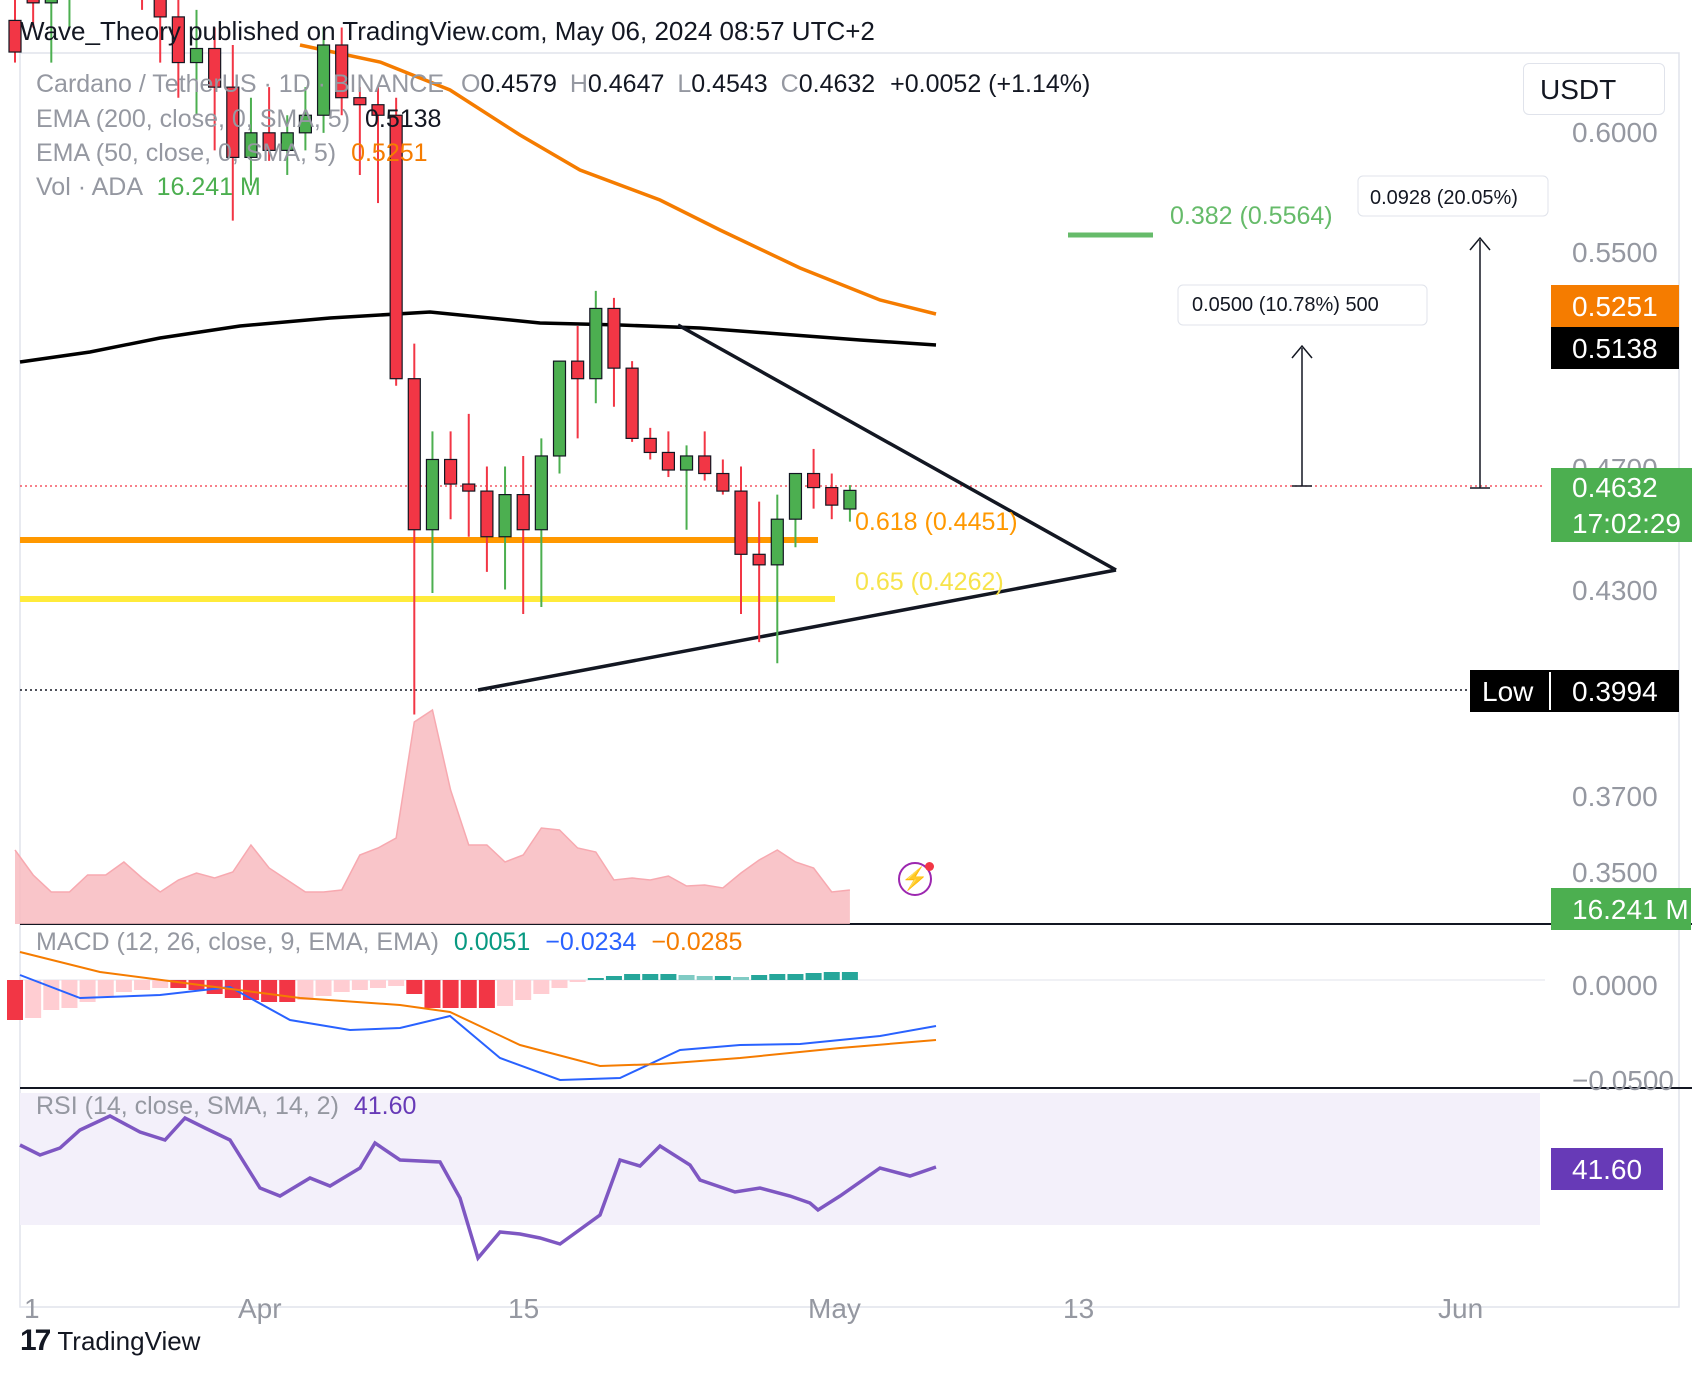 This screenshot has width=1692, height=1374. Describe the element at coordinates (618, 179) in the screenshot. I see `ema50-line` at that location.